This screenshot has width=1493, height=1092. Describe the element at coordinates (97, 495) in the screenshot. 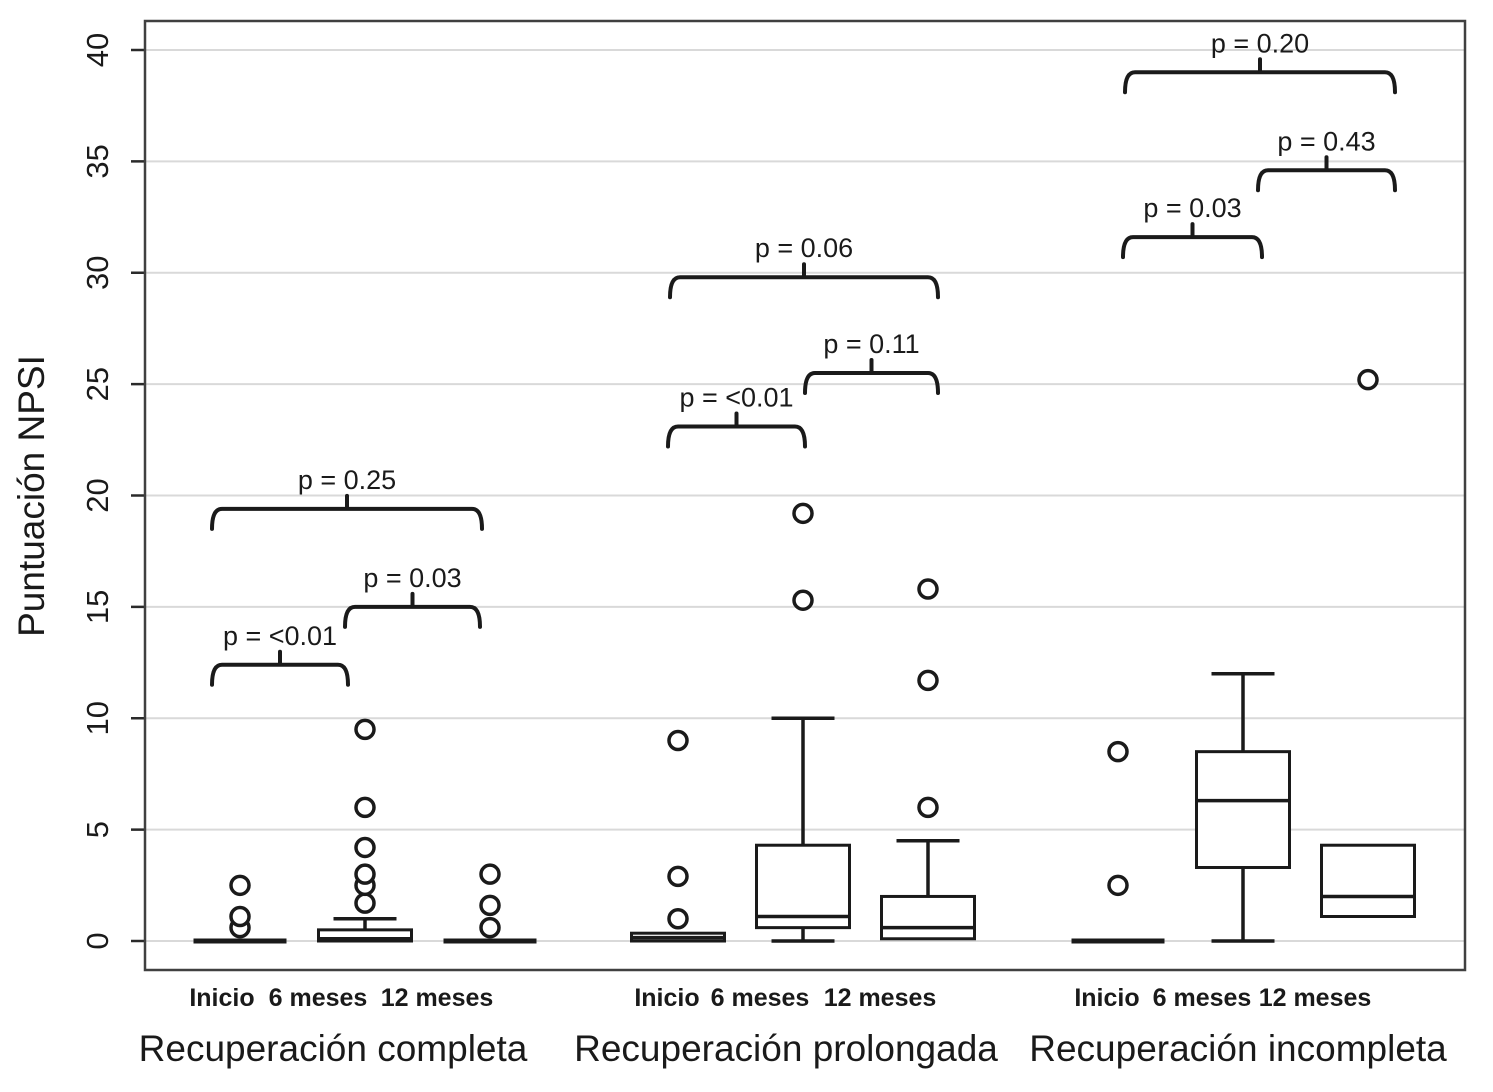

I see `y-tick-label: 20` at that location.